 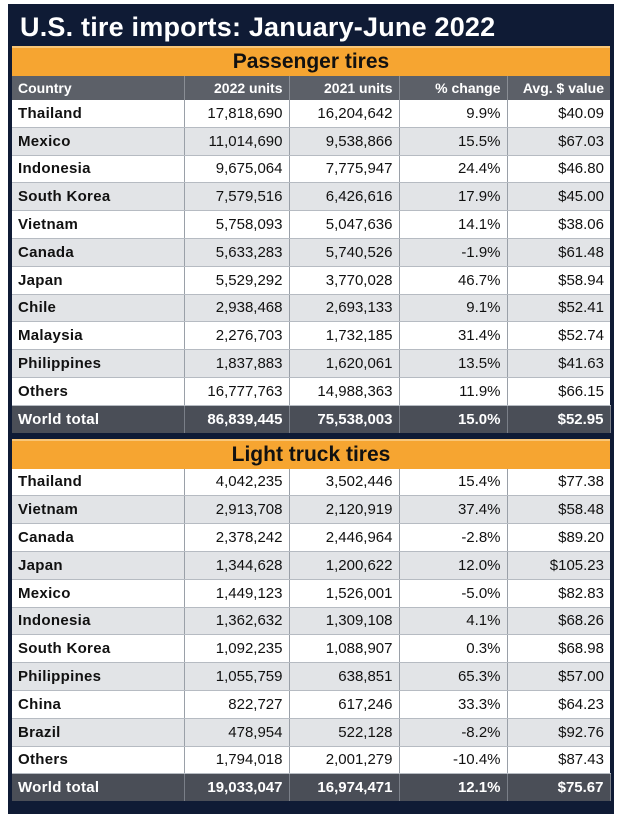 I want to click on units-2022-cell: 2,938,468, so click(x=237, y=308).